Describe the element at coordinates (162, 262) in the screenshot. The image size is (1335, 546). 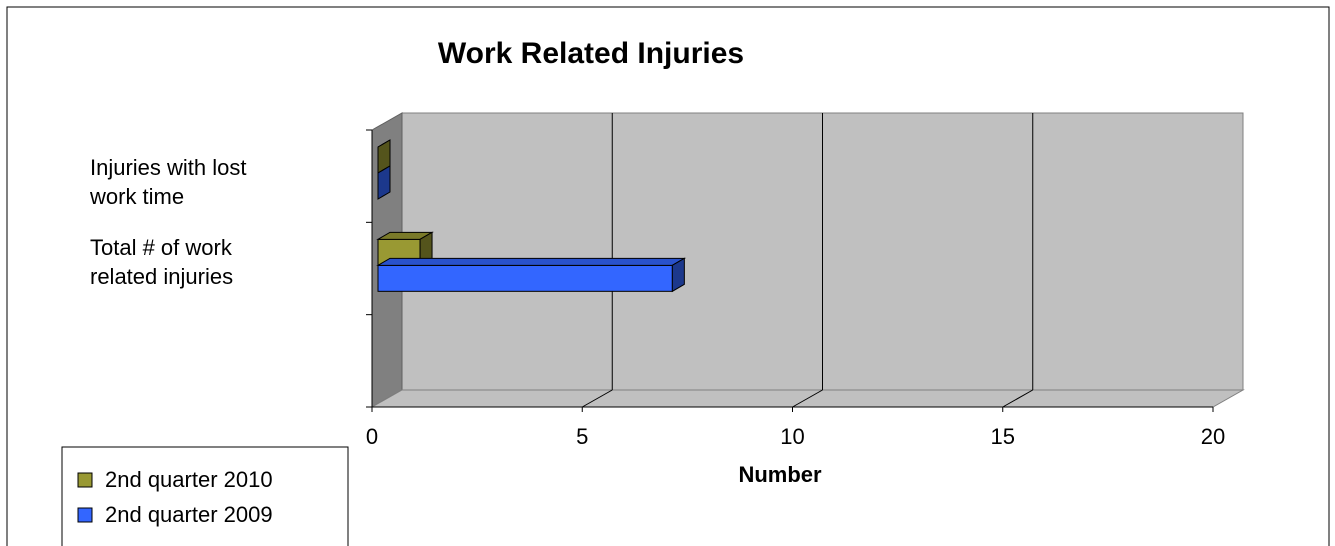
I see `y-tick-label: Total # of work related injuries` at that location.